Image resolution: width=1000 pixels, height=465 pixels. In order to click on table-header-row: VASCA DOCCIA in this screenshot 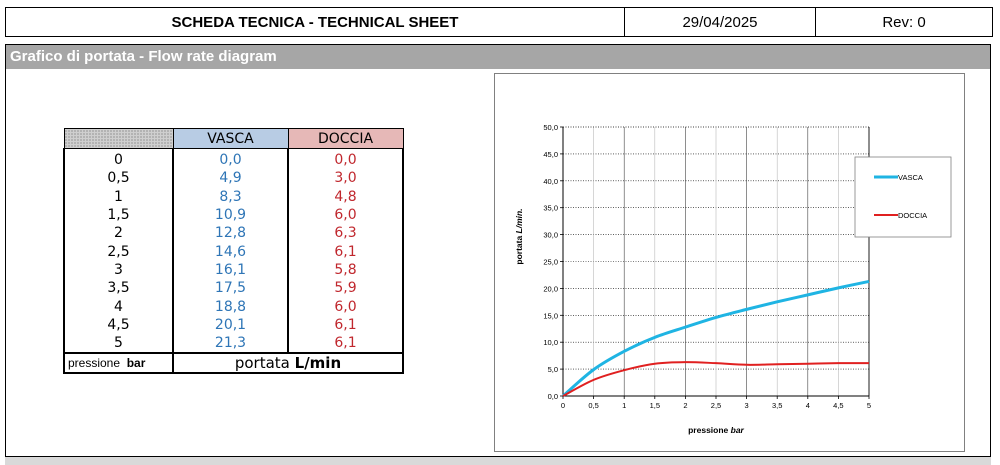, I will do `click(233, 138)`.